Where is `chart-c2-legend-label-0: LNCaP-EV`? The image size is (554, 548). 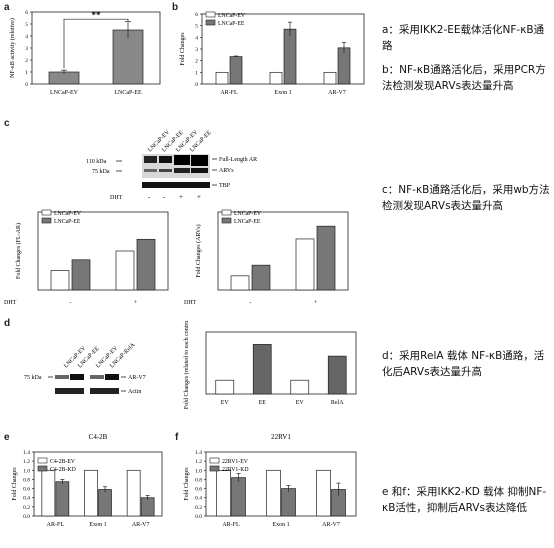
chart-c2-legend-label-0: LNCaP-EV is located at coordinates (248, 214).